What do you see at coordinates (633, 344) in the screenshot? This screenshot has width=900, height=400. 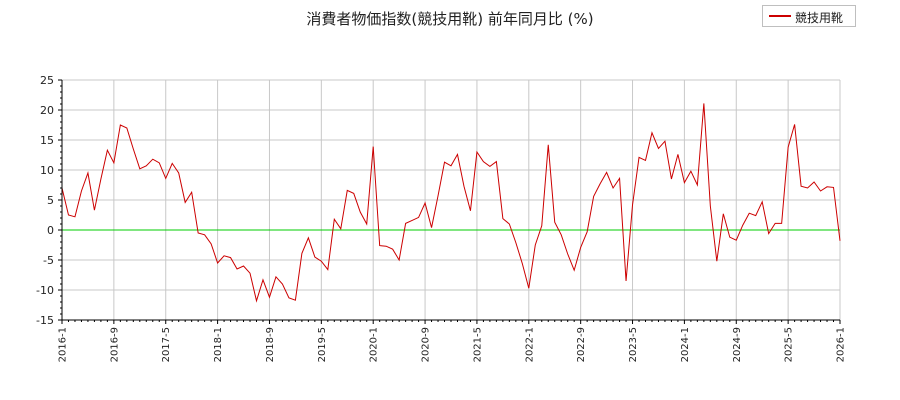 I see `x-tick-label: 2023-5` at bounding box center [633, 344].